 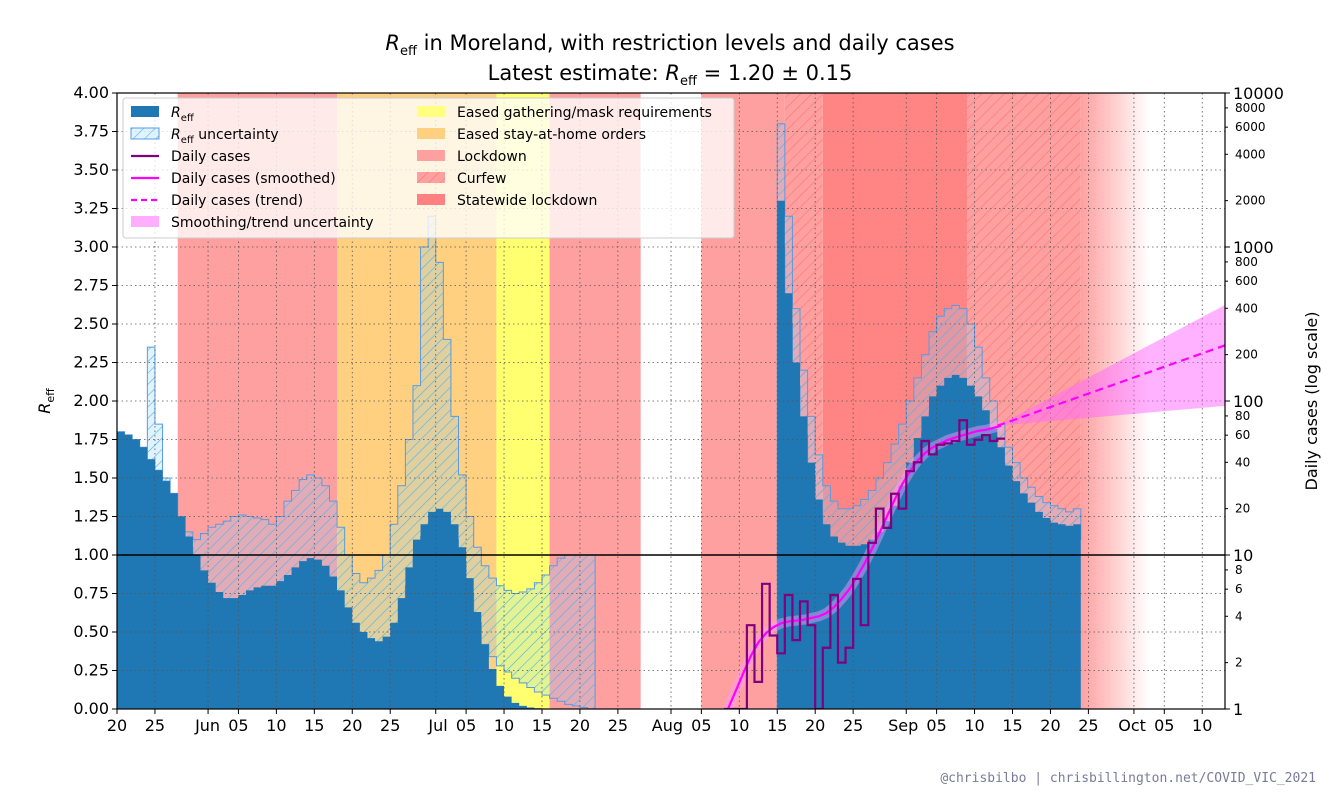 I want to click on x-tick-label-13: 25, so click(x=618, y=725).